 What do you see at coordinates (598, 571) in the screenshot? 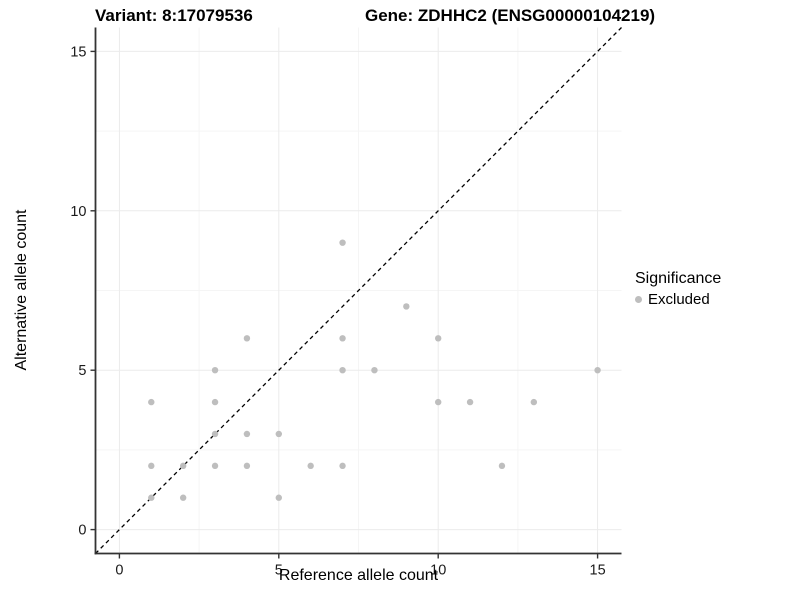
I see `x-tick-label: 15` at bounding box center [598, 571].